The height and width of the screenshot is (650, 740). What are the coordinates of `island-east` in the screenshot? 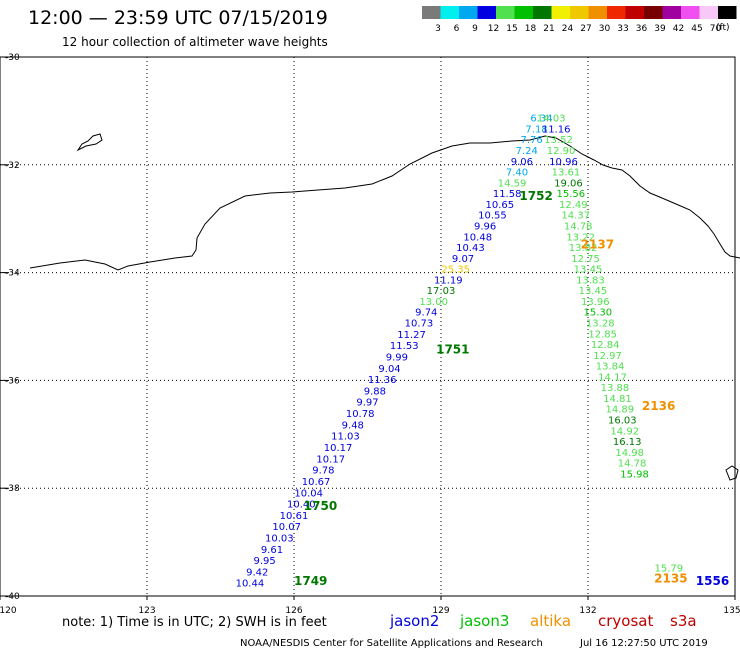 It's located at (732, 473).